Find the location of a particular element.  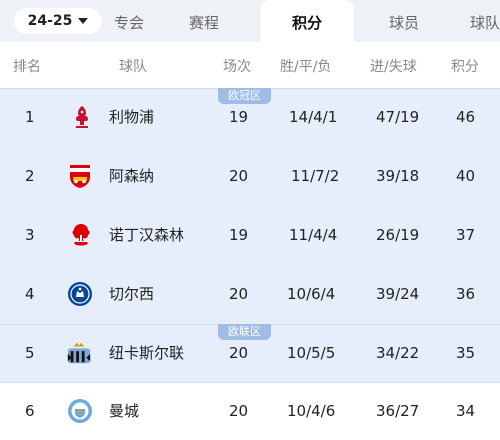

header-points: 积分 is located at coordinates (465, 67).